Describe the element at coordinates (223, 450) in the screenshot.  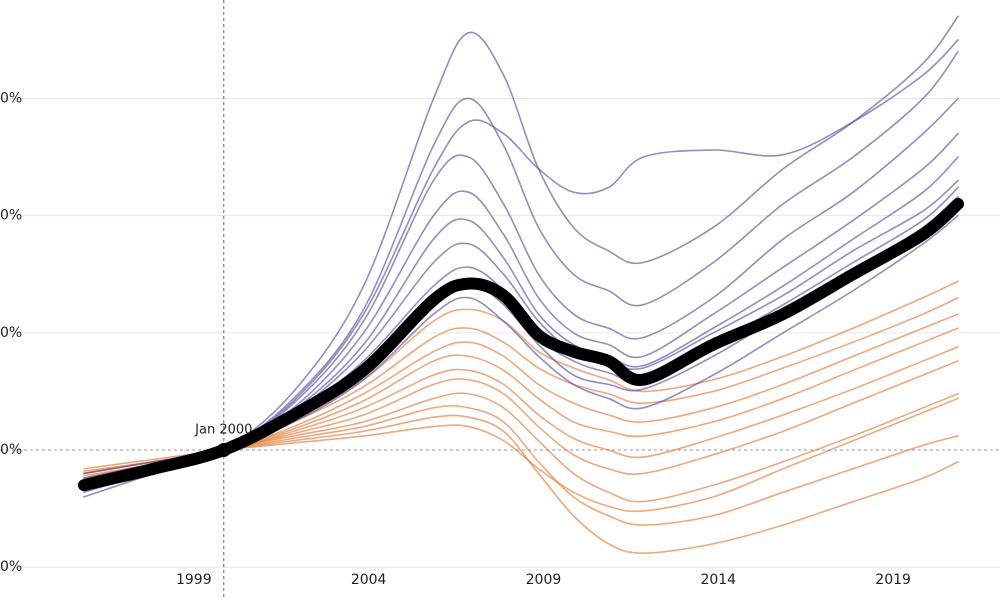
I see `annotation-dot` at that location.